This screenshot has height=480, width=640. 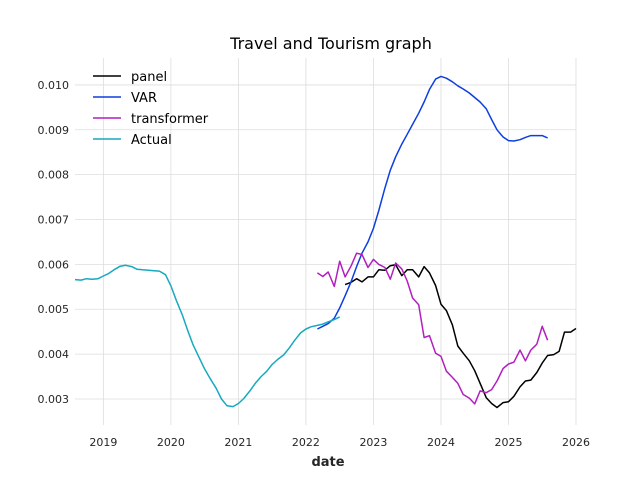 I want to click on legend-label-panel: panel, so click(x=149, y=77).